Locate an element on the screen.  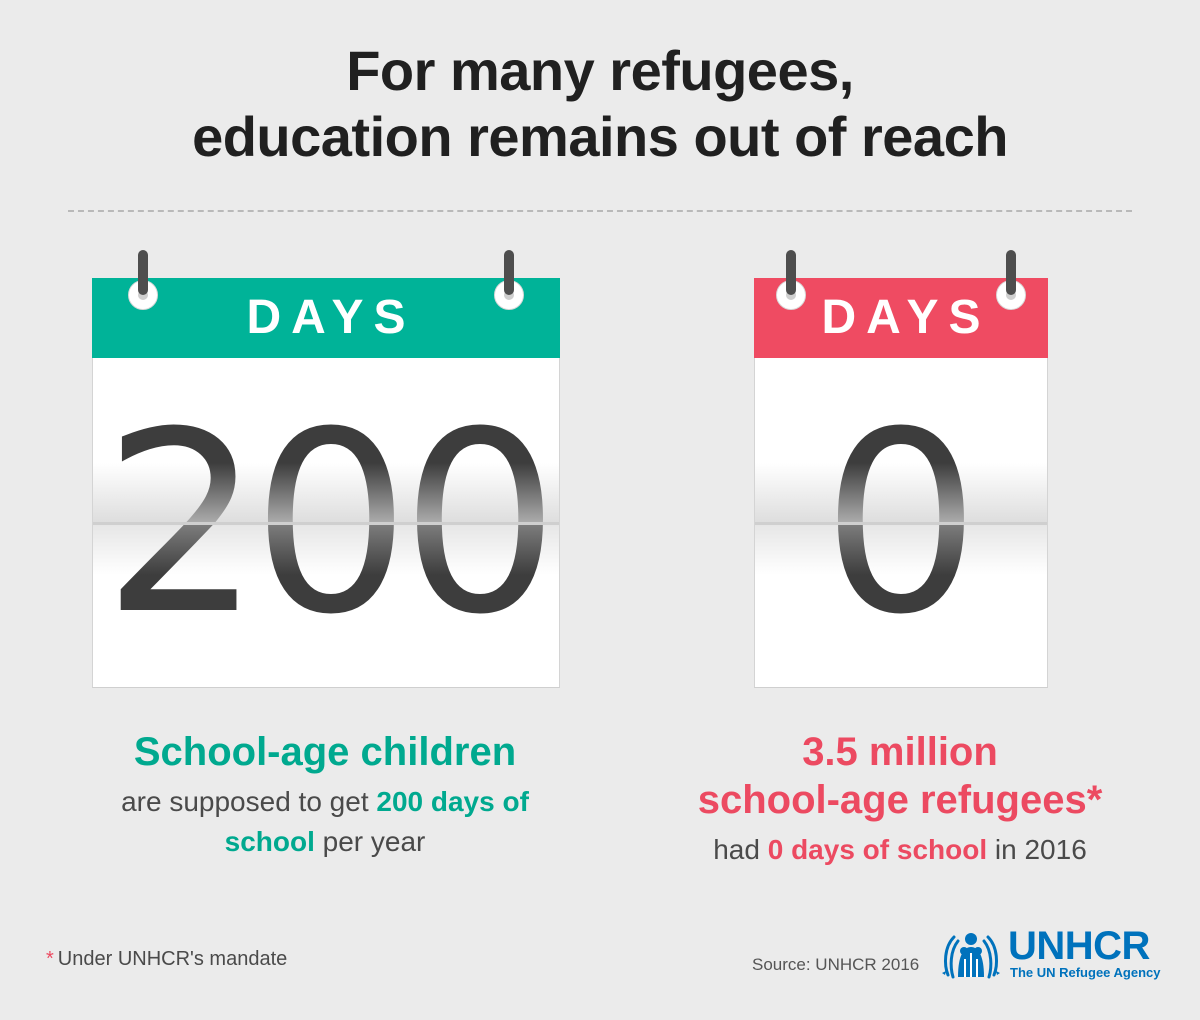
unhcr-logo: UNHCR The UN Refugee Agency is located at coordinates (1050, 954).